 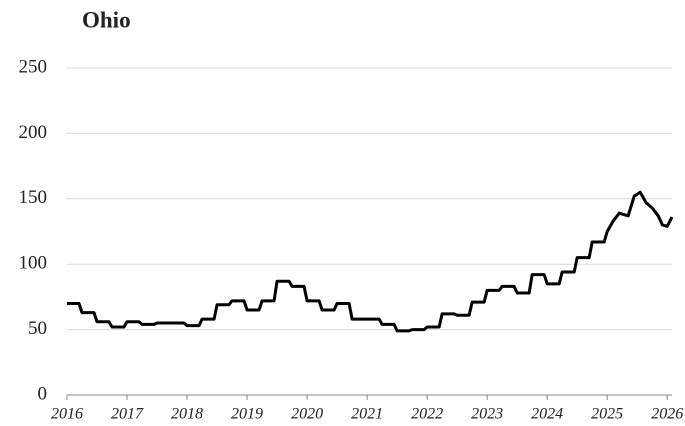 What do you see at coordinates (106, 19) in the screenshot?
I see `chart-title: Ohio` at bounding box center [106, 19].